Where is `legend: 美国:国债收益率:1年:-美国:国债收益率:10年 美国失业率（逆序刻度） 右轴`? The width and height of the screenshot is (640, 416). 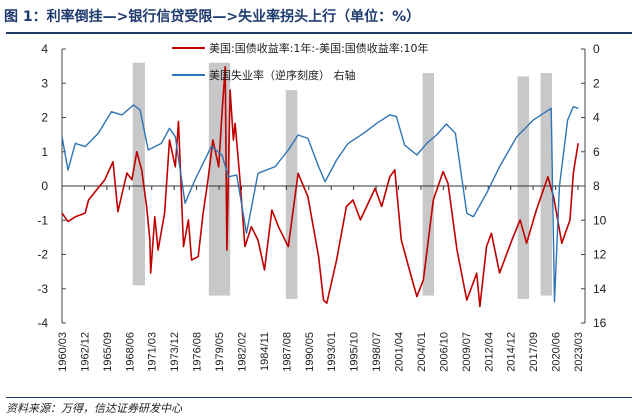
legend: 美国:国债收益率:1年:-美国:国债收益率:10年 美国失业率（逆序刻度） 右轴 is located at coordinates (300, 61).